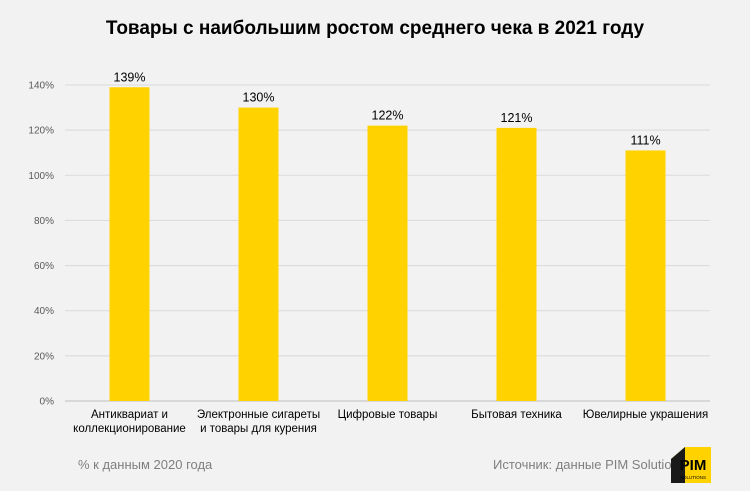 This screenshot has width=750, height=491. What do you see at coordinates (388, 116) in the screenshot?
I see `data-label: 122%` at bounding box center [388, 116].